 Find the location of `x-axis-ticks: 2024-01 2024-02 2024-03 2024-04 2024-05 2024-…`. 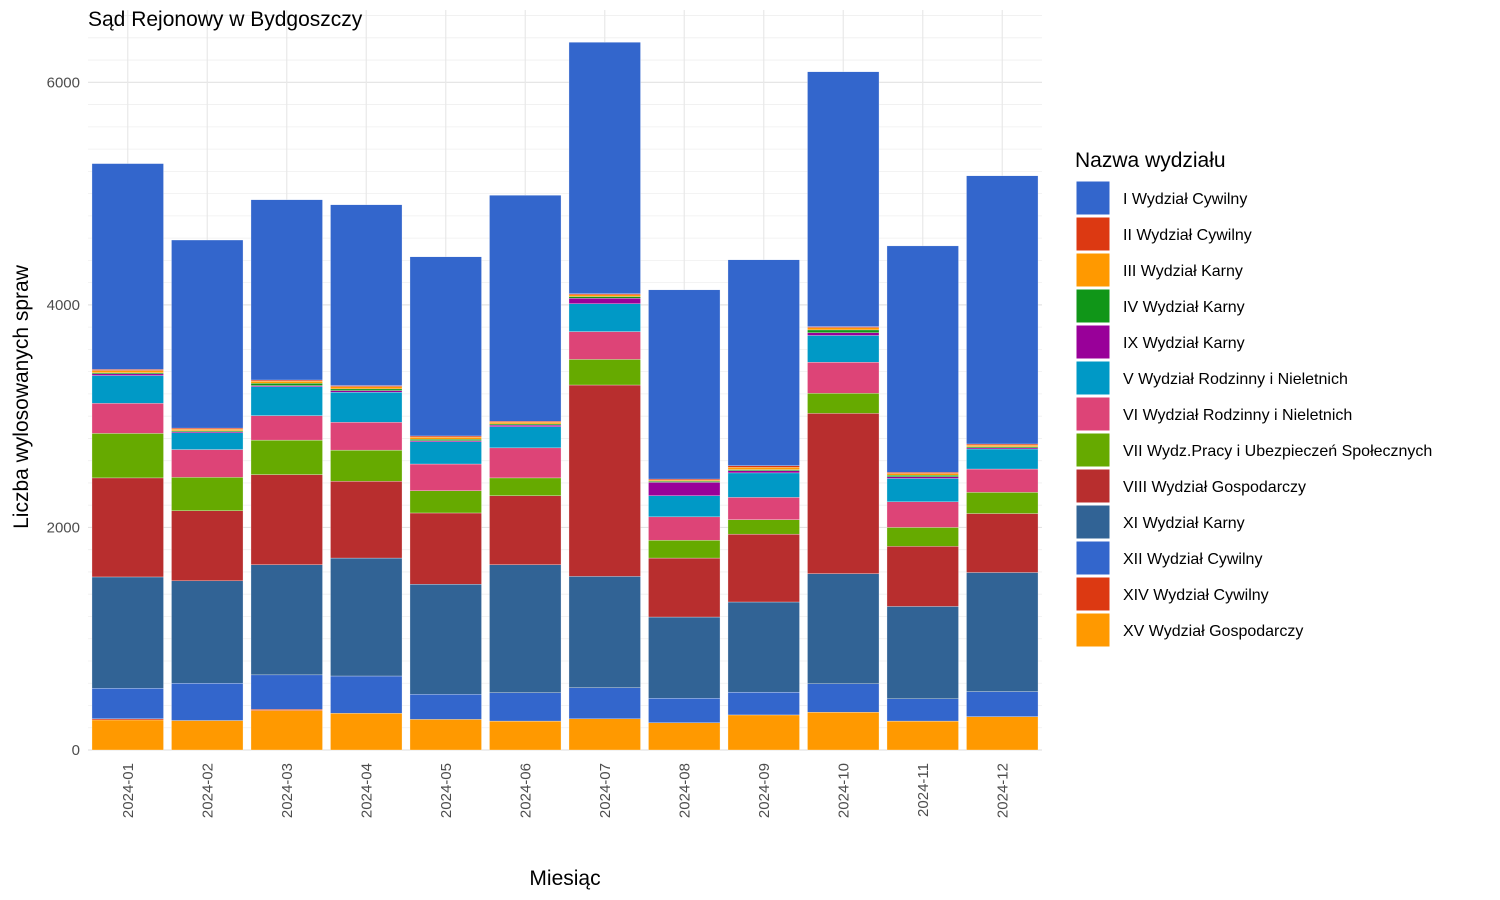

x-axis-ticks: 2024-01 2024-02 2024-03 2024-04 2024-05 2024-… is located at coordinates (566, 790).